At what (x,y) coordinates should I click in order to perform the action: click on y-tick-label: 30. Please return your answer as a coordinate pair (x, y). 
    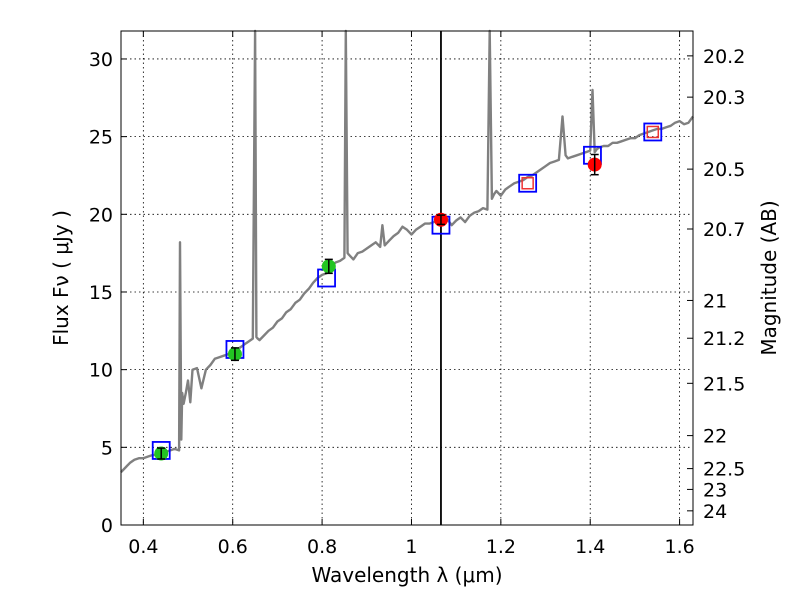
    Looking at the image, I should click on (101, 60).